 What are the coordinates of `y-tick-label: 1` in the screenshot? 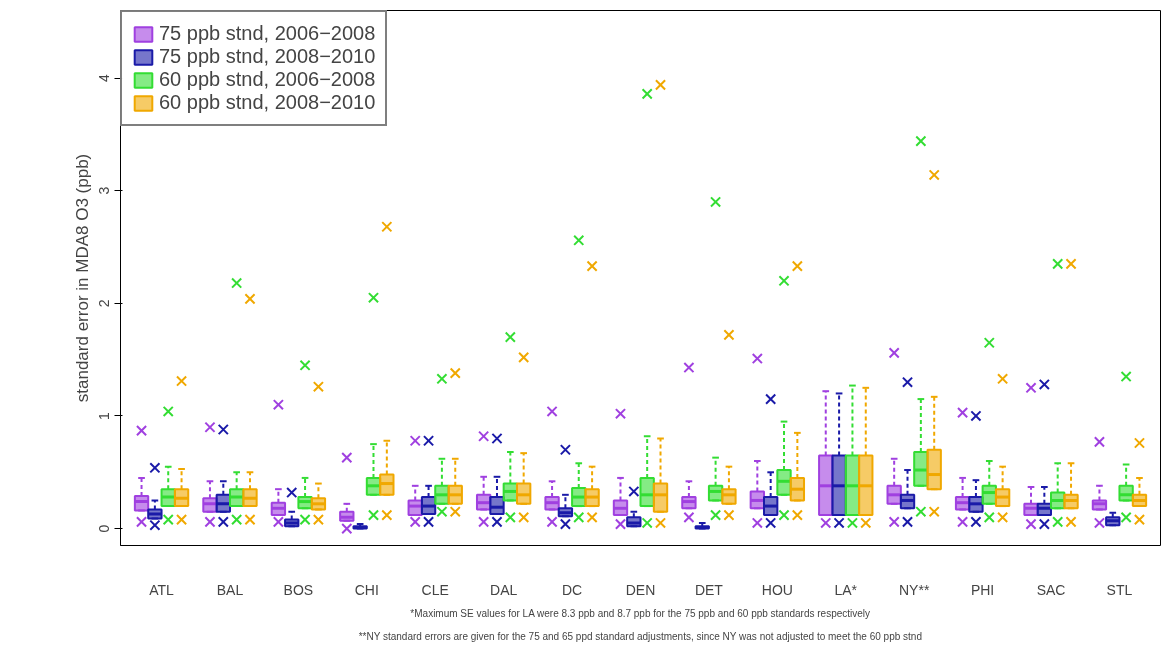 It's located at (104, 415).